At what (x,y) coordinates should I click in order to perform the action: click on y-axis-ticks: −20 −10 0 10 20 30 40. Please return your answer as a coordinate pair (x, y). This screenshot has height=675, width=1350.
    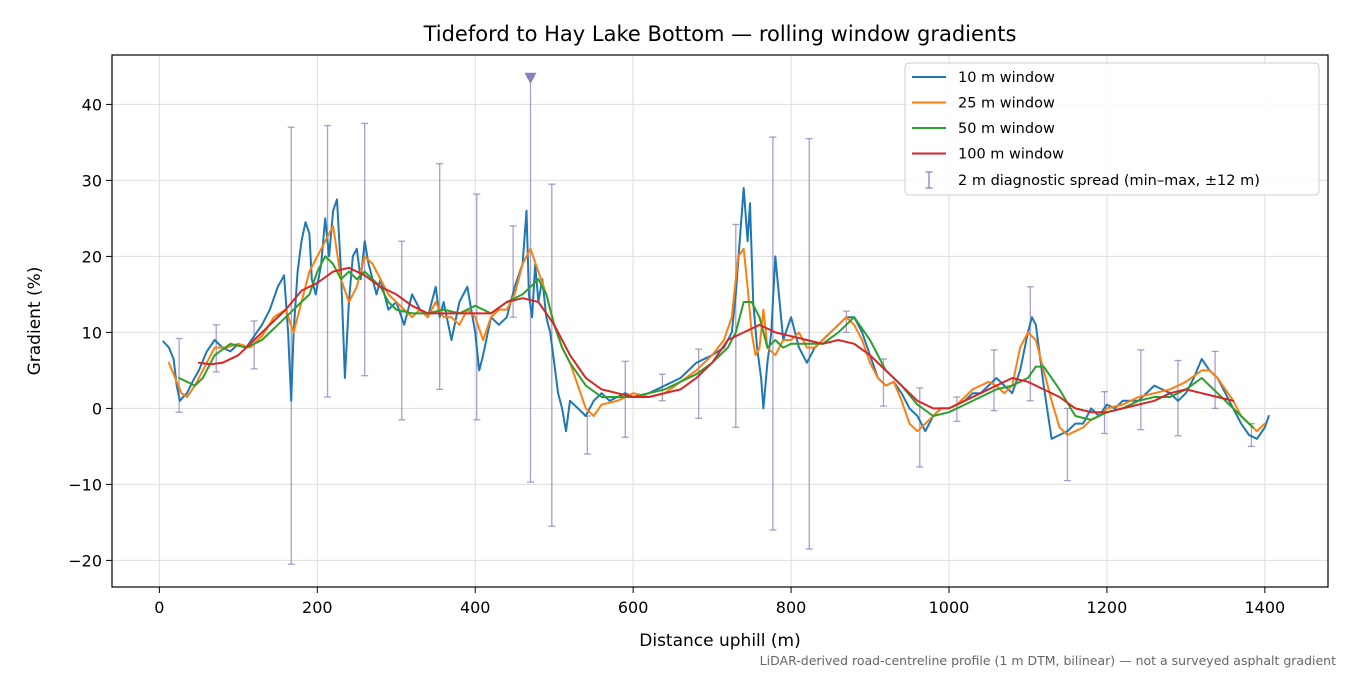
    Looking at the image, I should click on (90, 332).